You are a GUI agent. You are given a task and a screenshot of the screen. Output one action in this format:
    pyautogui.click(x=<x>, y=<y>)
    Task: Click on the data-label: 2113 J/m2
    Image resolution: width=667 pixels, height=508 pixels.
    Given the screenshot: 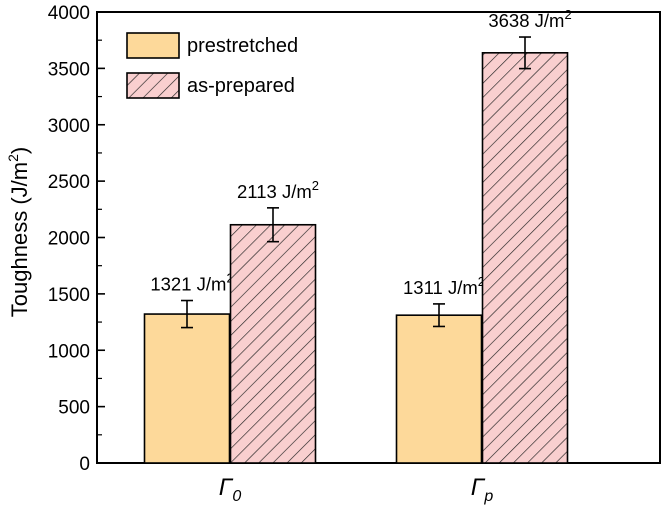 What is the action you would take?
    pyautogui.click(x=278, y=190)
    